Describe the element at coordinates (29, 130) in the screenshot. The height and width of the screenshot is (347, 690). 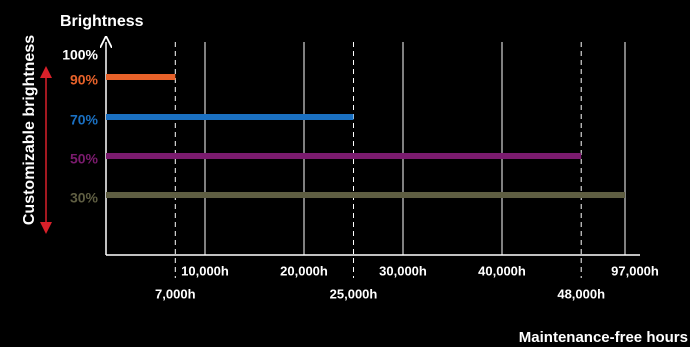
I see `y-axis-label: Customizable brightness` at that location.